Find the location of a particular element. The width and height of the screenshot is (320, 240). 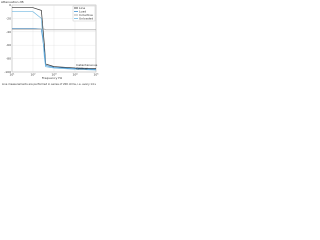

x-tick-label: 10⁴ is located at coordinates (75, 75).